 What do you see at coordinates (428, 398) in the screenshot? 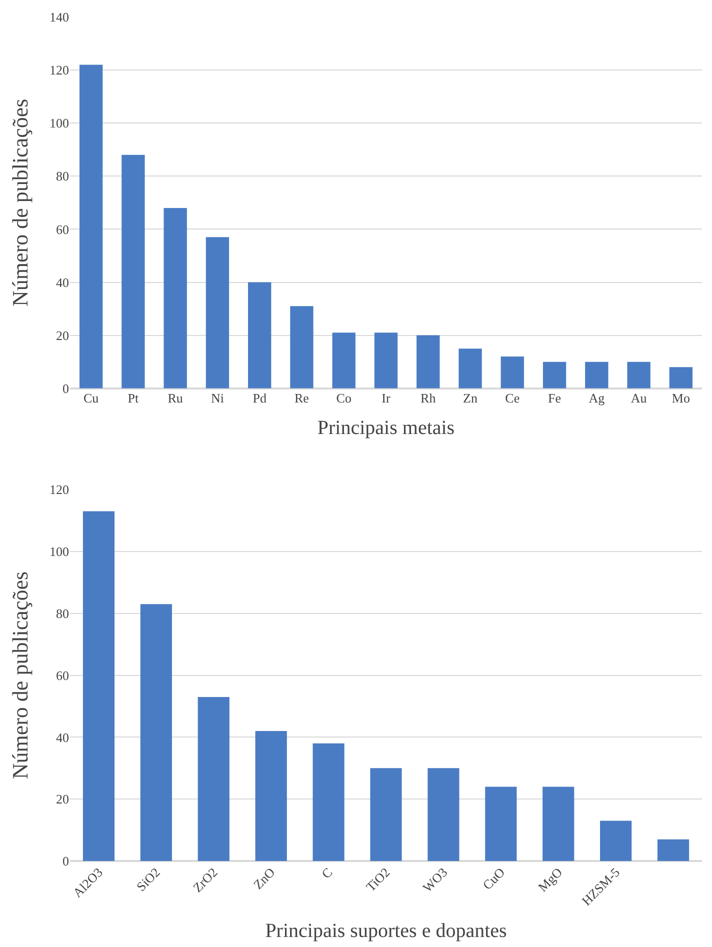
I see `x-tick-label: Rh` at bounding box center [428, 398].